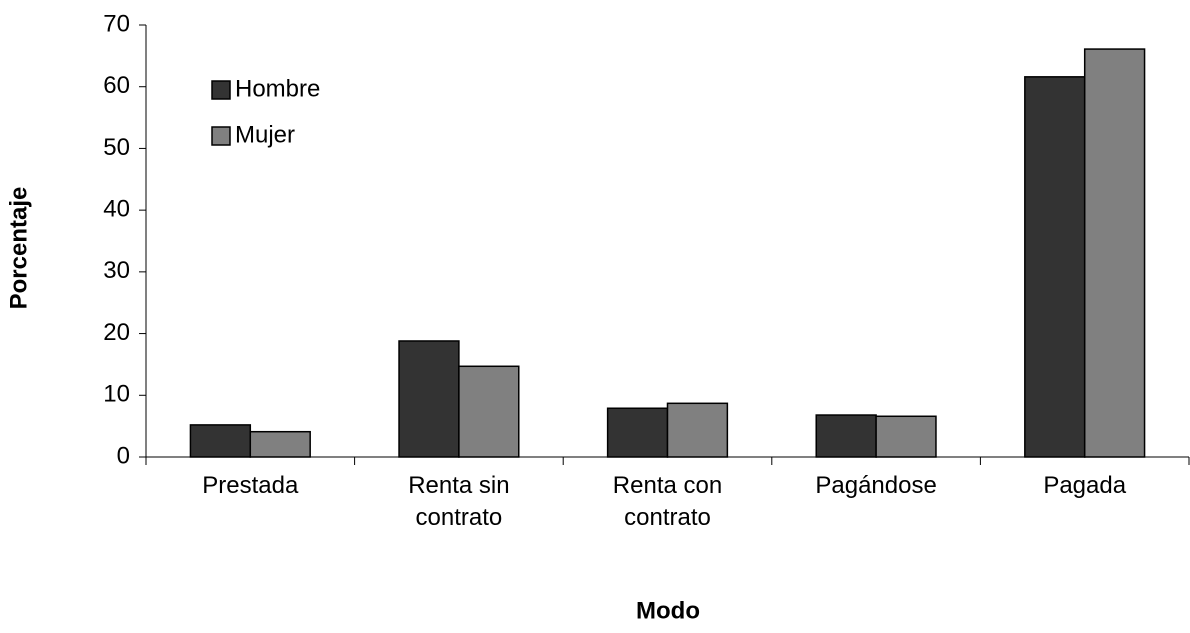 Image resolution: width=1190 pixels, height=633 pixels. What do you see at coordinates (459, 501) in the screenshot?
I see `x-tick-label: Renta sin contrato` at bounding box center [459, 501].